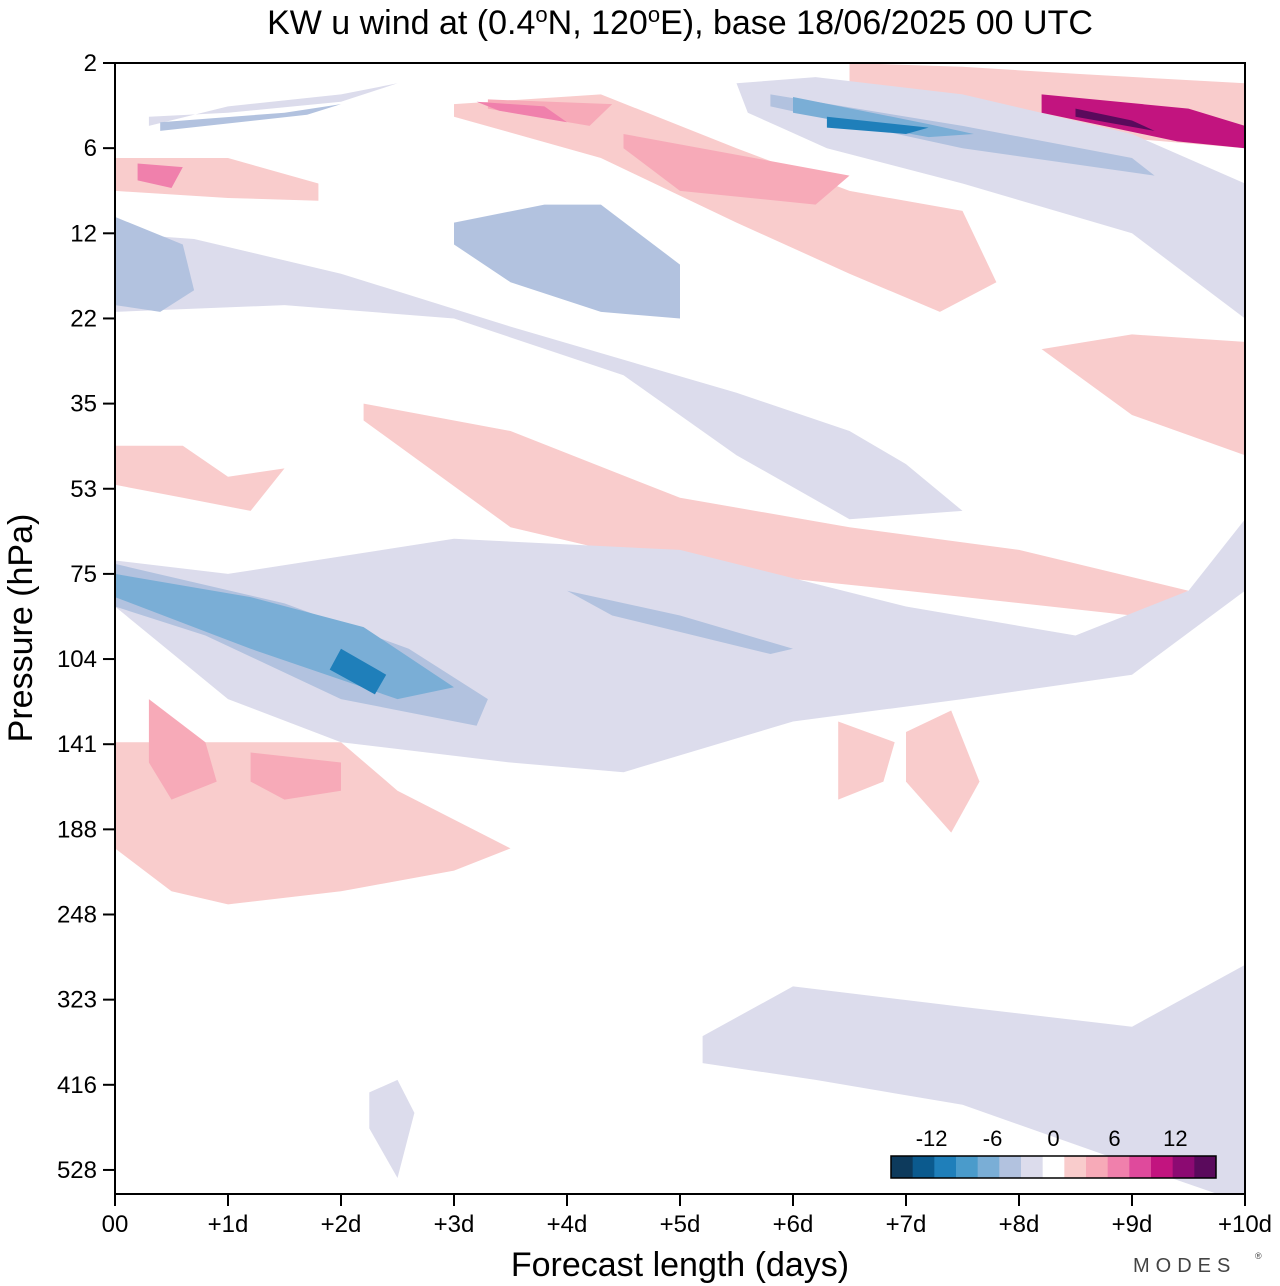  What do you see at coordinates (77, 744) in the screenshot?
I see `y-tick-label: 141` at bounding box center [77, 744].